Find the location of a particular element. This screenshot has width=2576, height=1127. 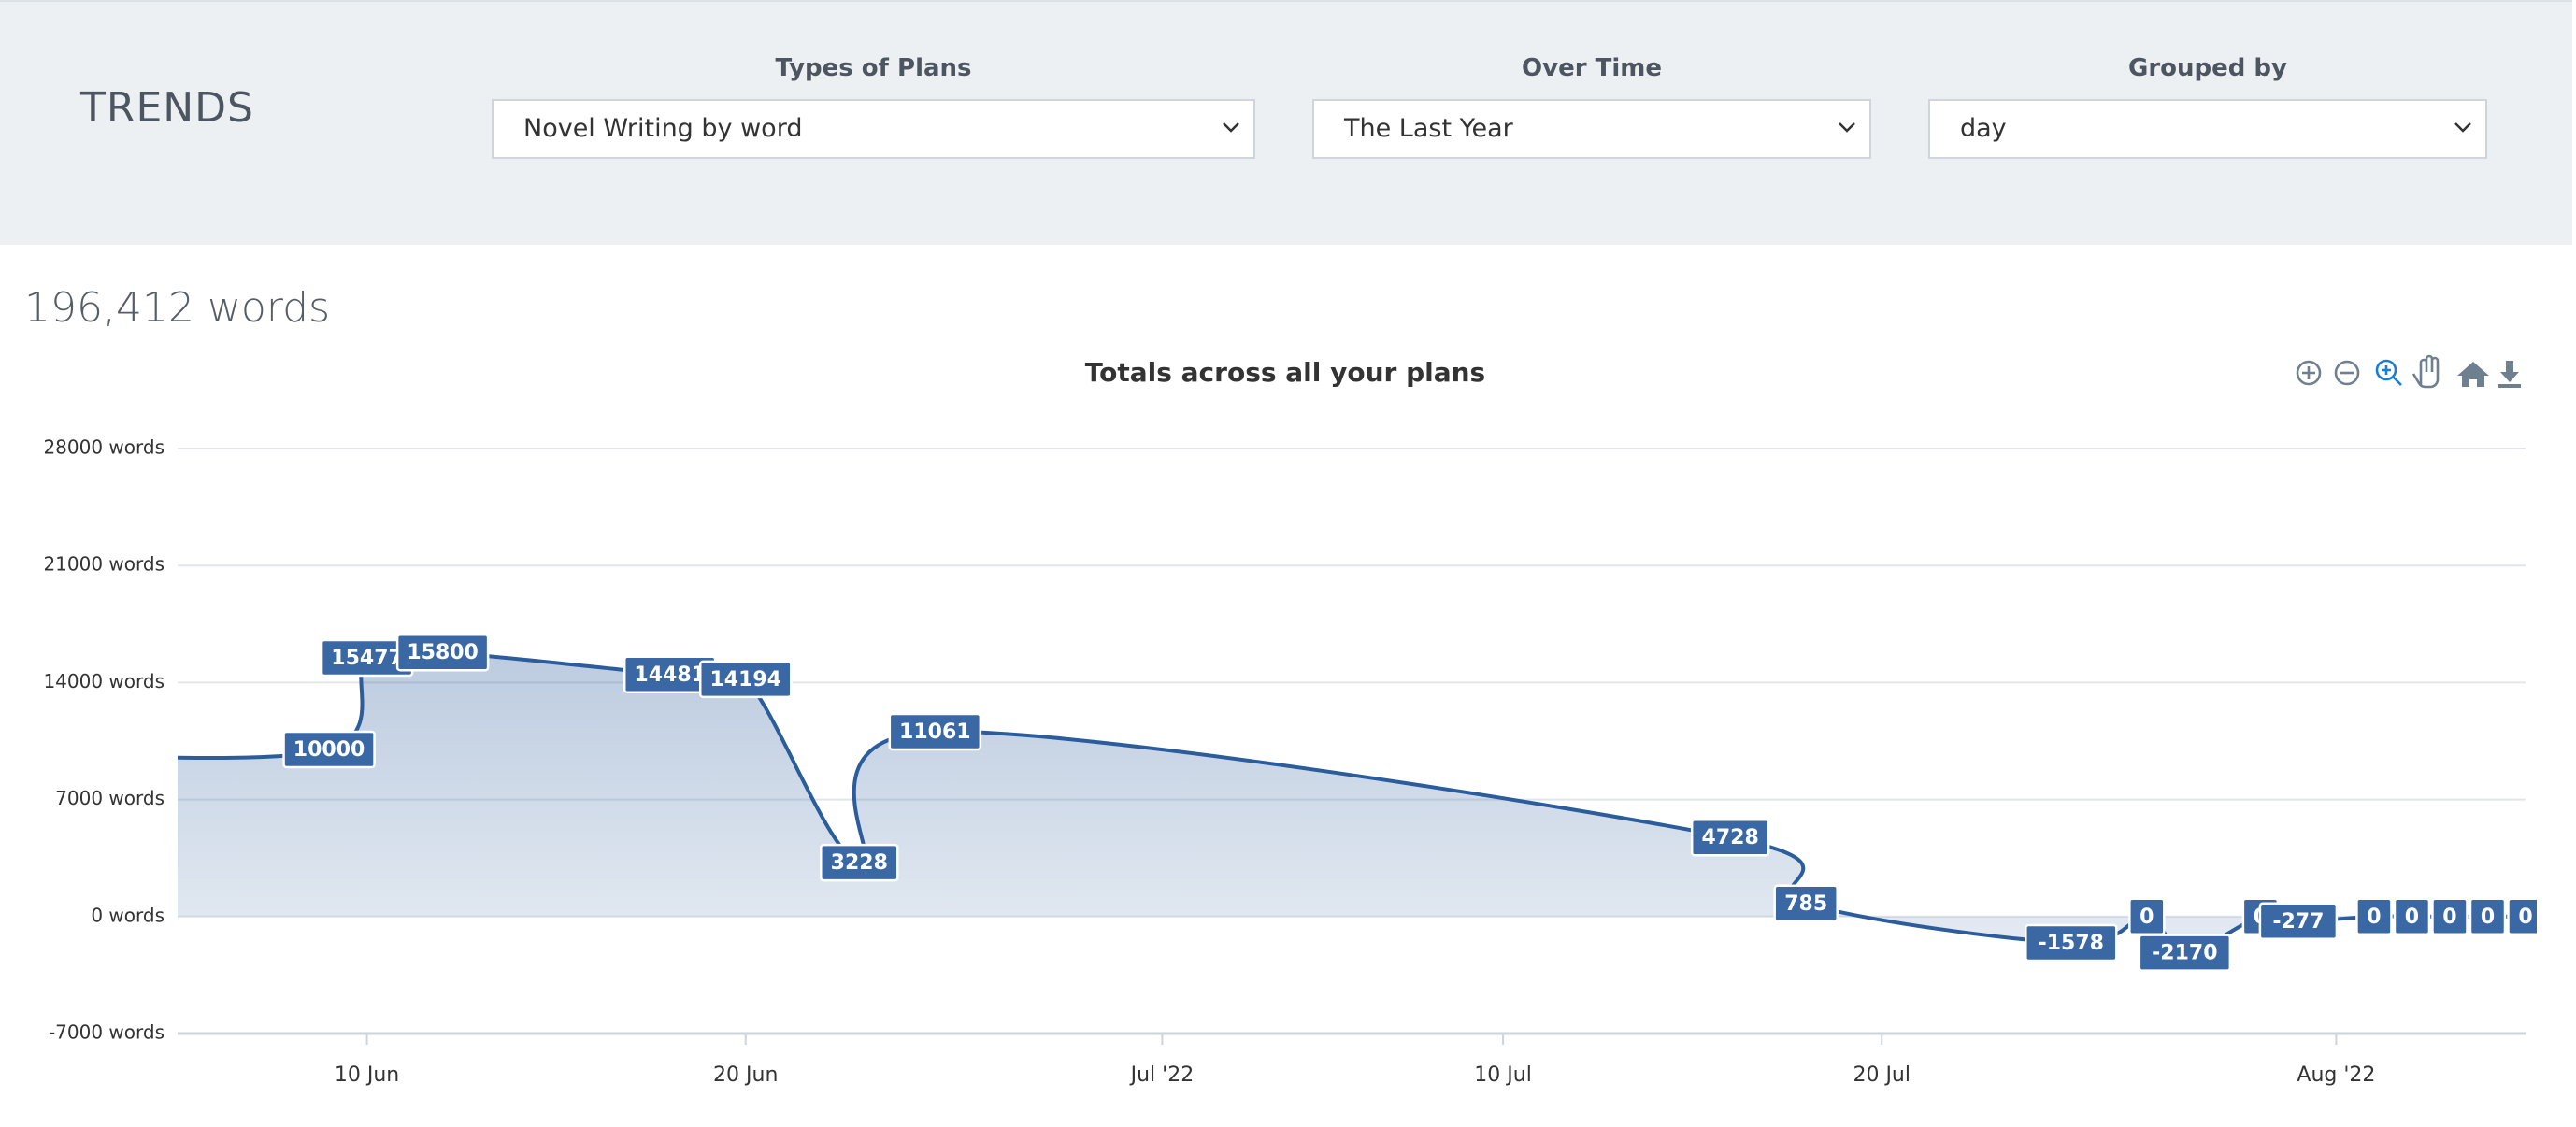

data-label: -277 is located at coordinates (2298, 922).